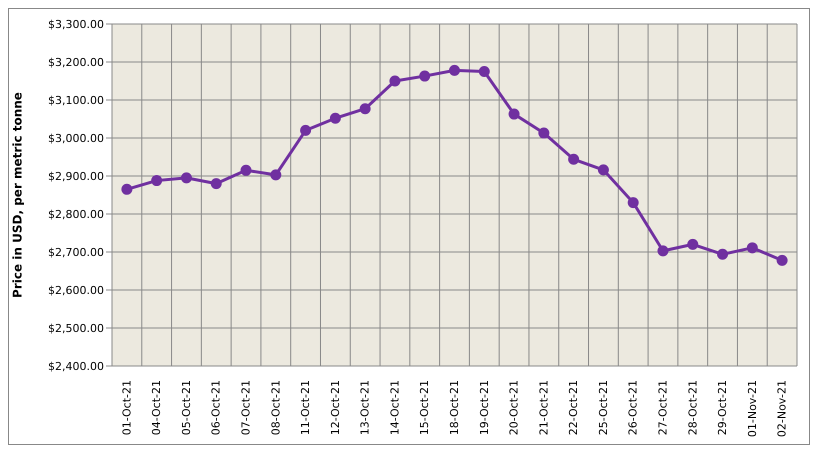  Describe the element at coordinates (76, 24) in the screenshot. I see `y-tick-label: $3,300.00` at that location.